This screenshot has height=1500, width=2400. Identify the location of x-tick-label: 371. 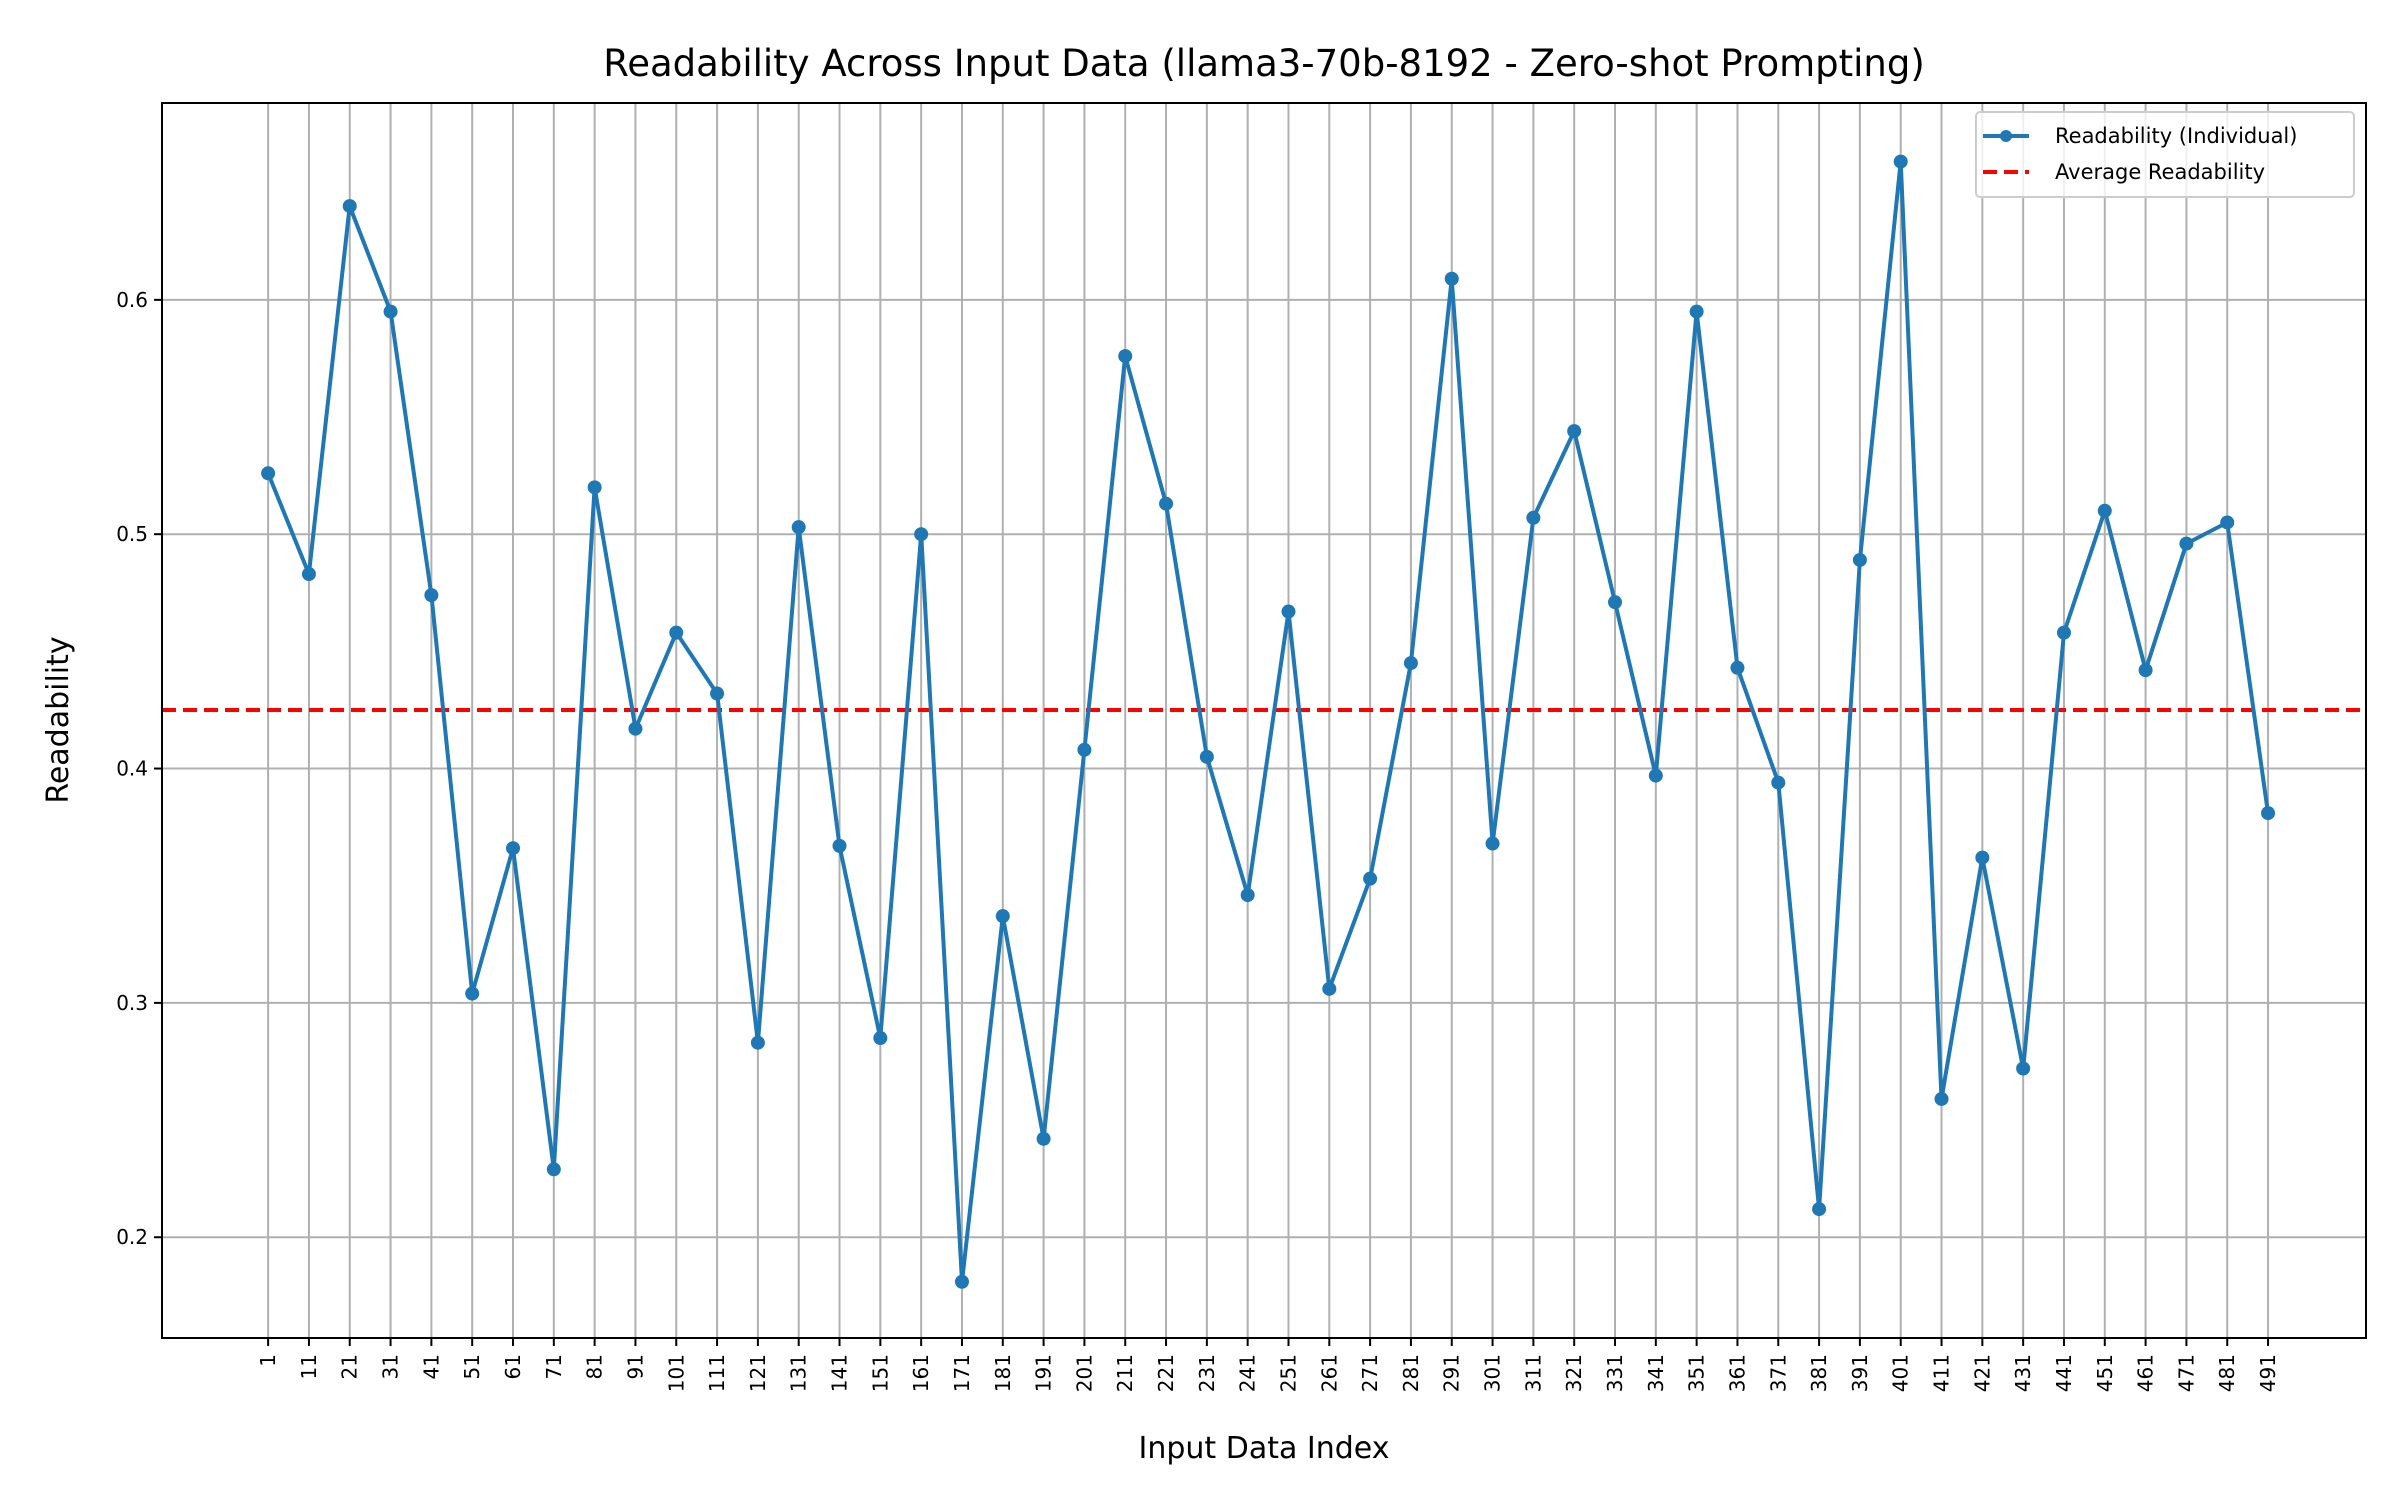
(1778, 1373).